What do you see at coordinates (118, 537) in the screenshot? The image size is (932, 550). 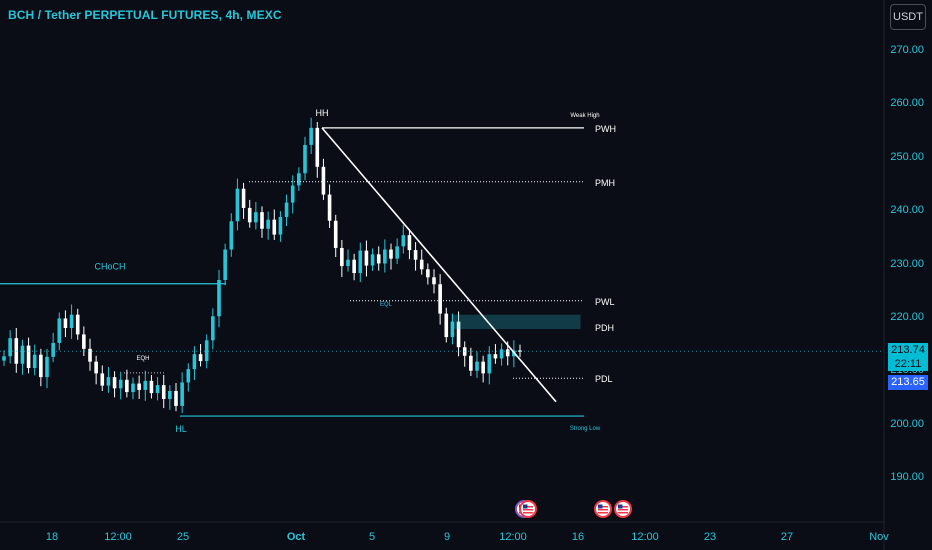 I see `x-tick-label: 12:00` at bounding box center [118, 537].